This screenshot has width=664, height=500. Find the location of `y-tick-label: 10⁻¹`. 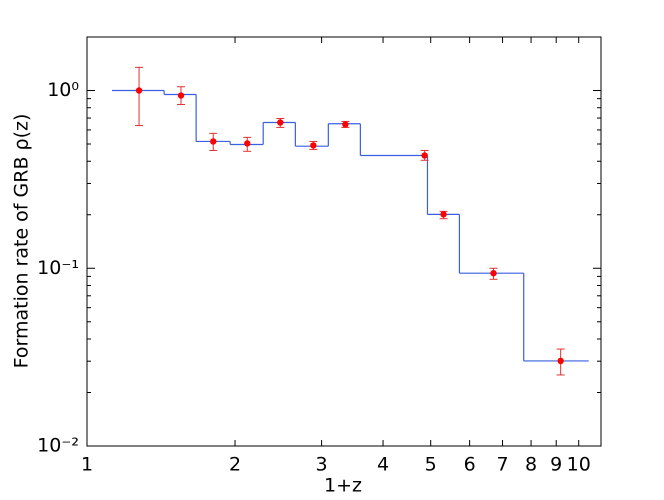

y-tick-label: 10⁻¹ is located at coordinates (58, 268).